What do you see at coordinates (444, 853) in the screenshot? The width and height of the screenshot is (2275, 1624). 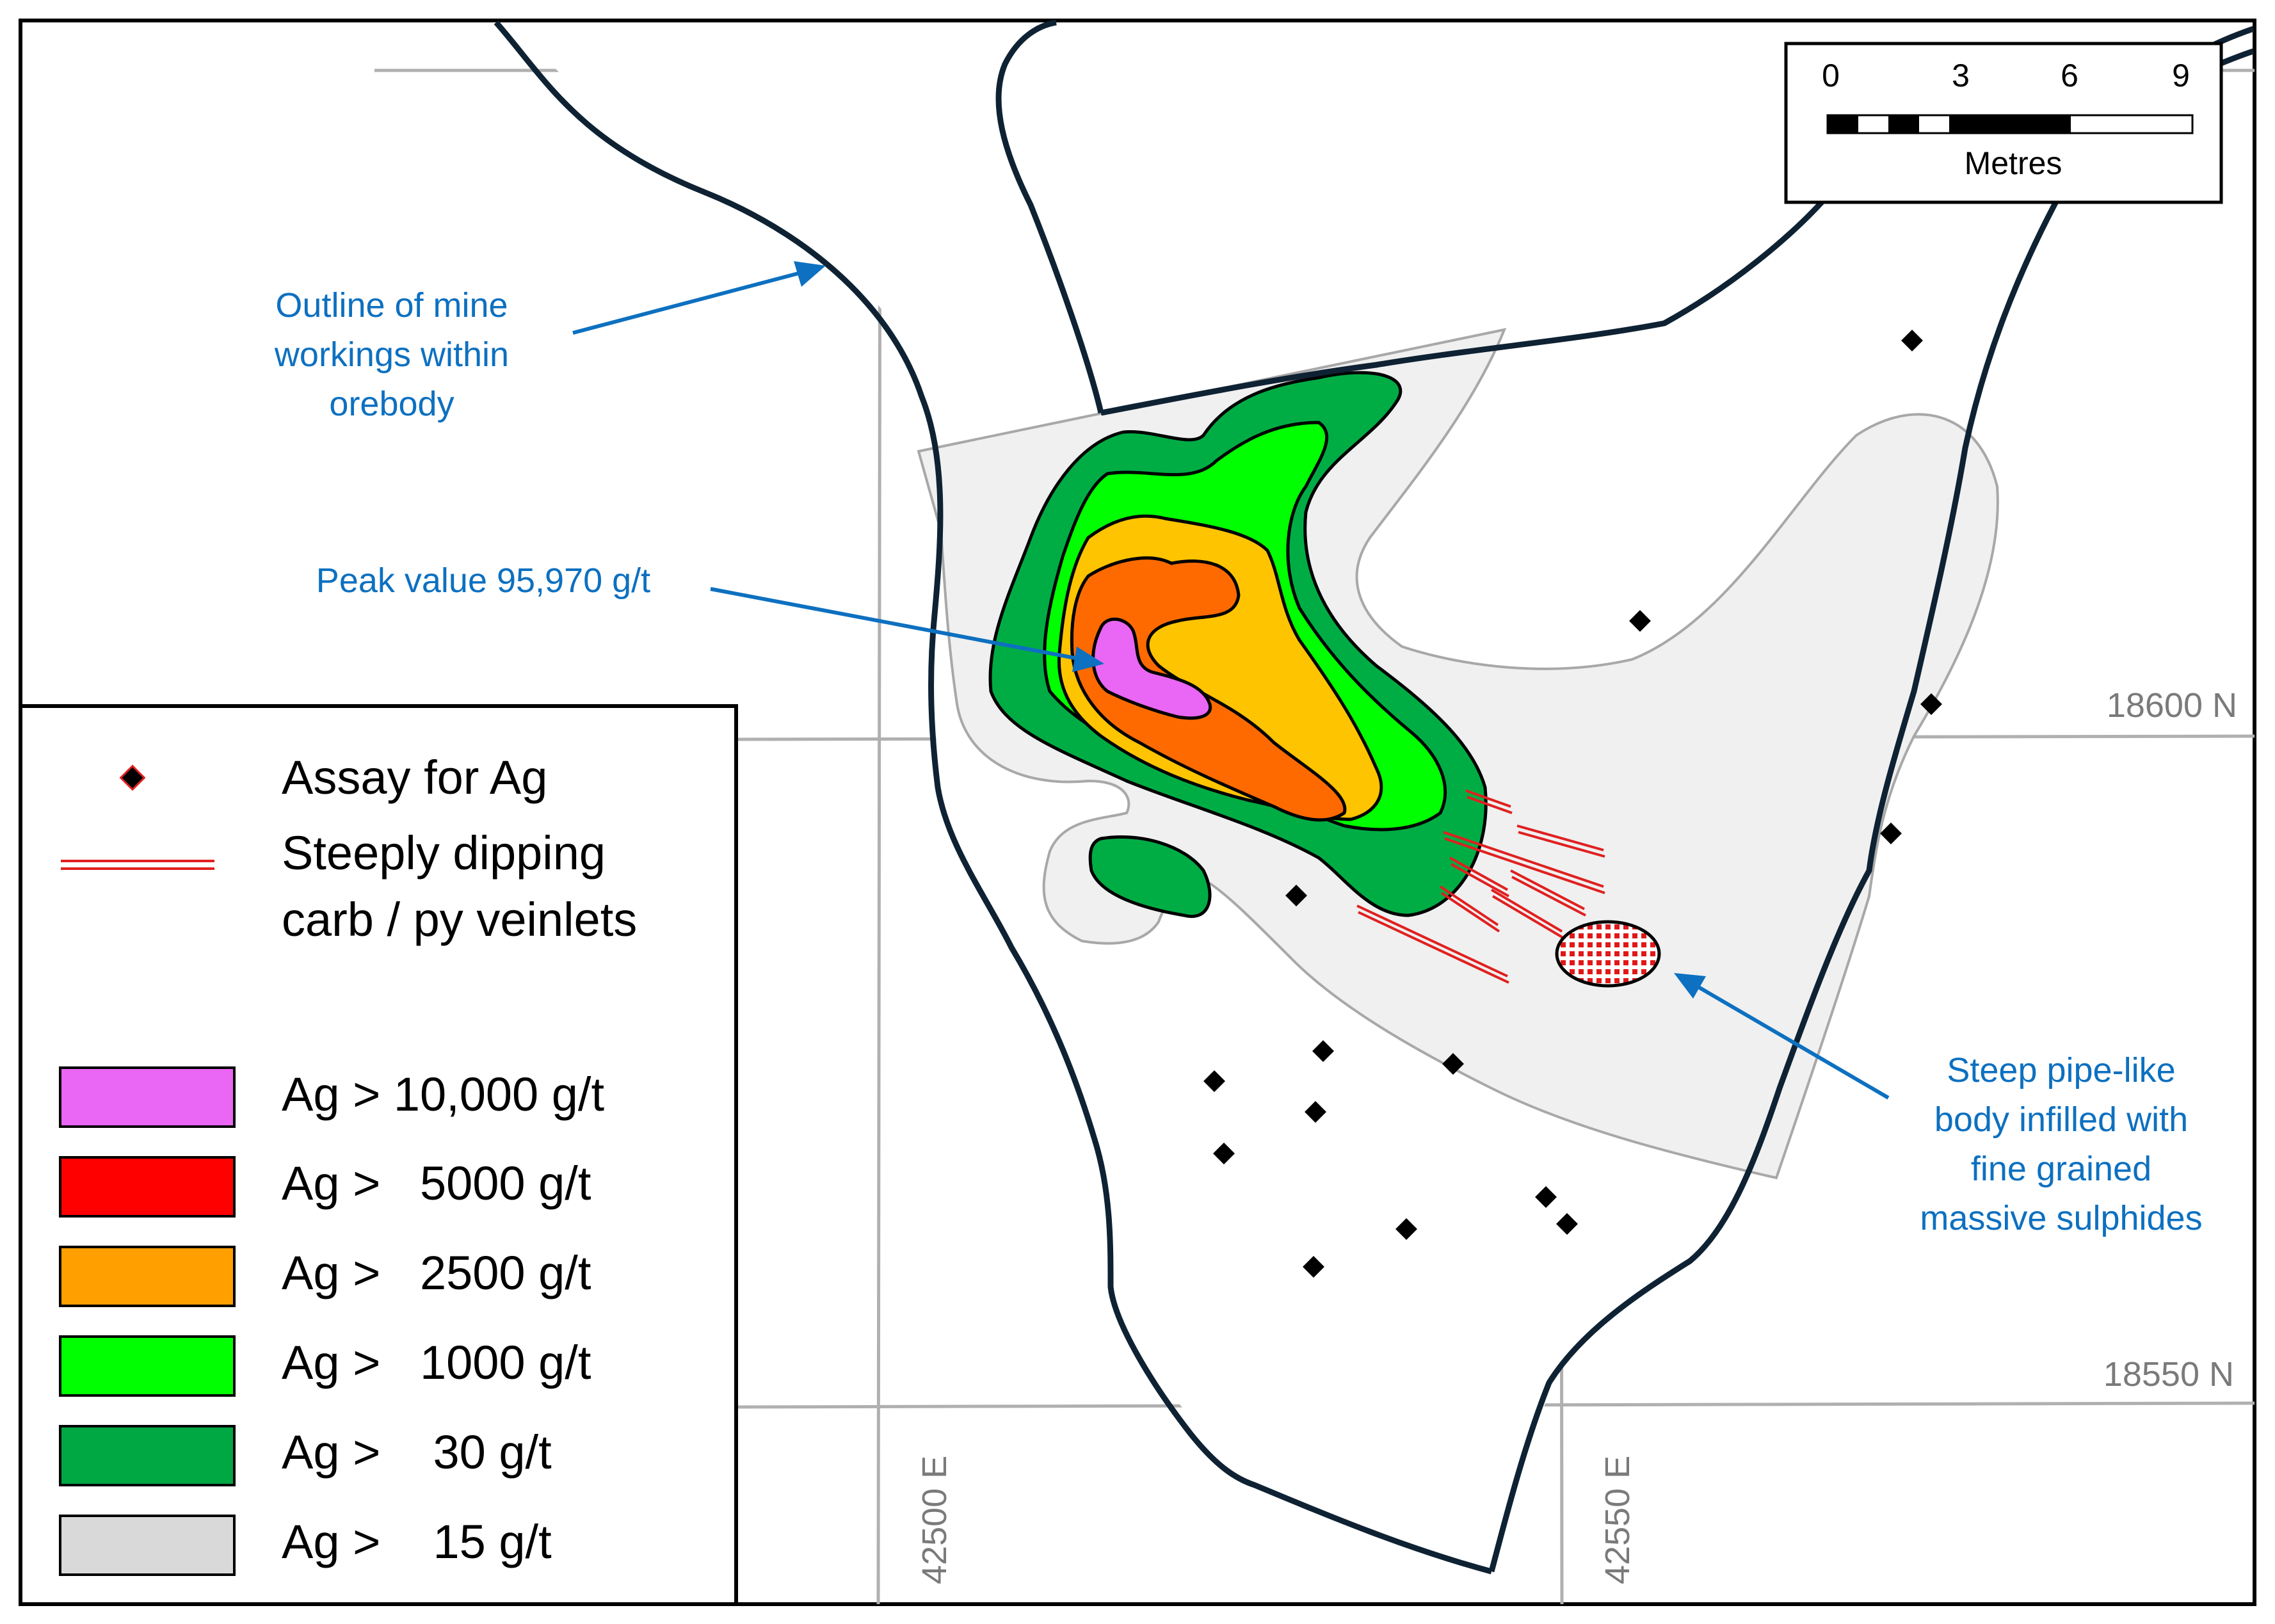 I see `legend-label-veinlet-line-1: Steeply dipping` at bounding box center [444, 853].